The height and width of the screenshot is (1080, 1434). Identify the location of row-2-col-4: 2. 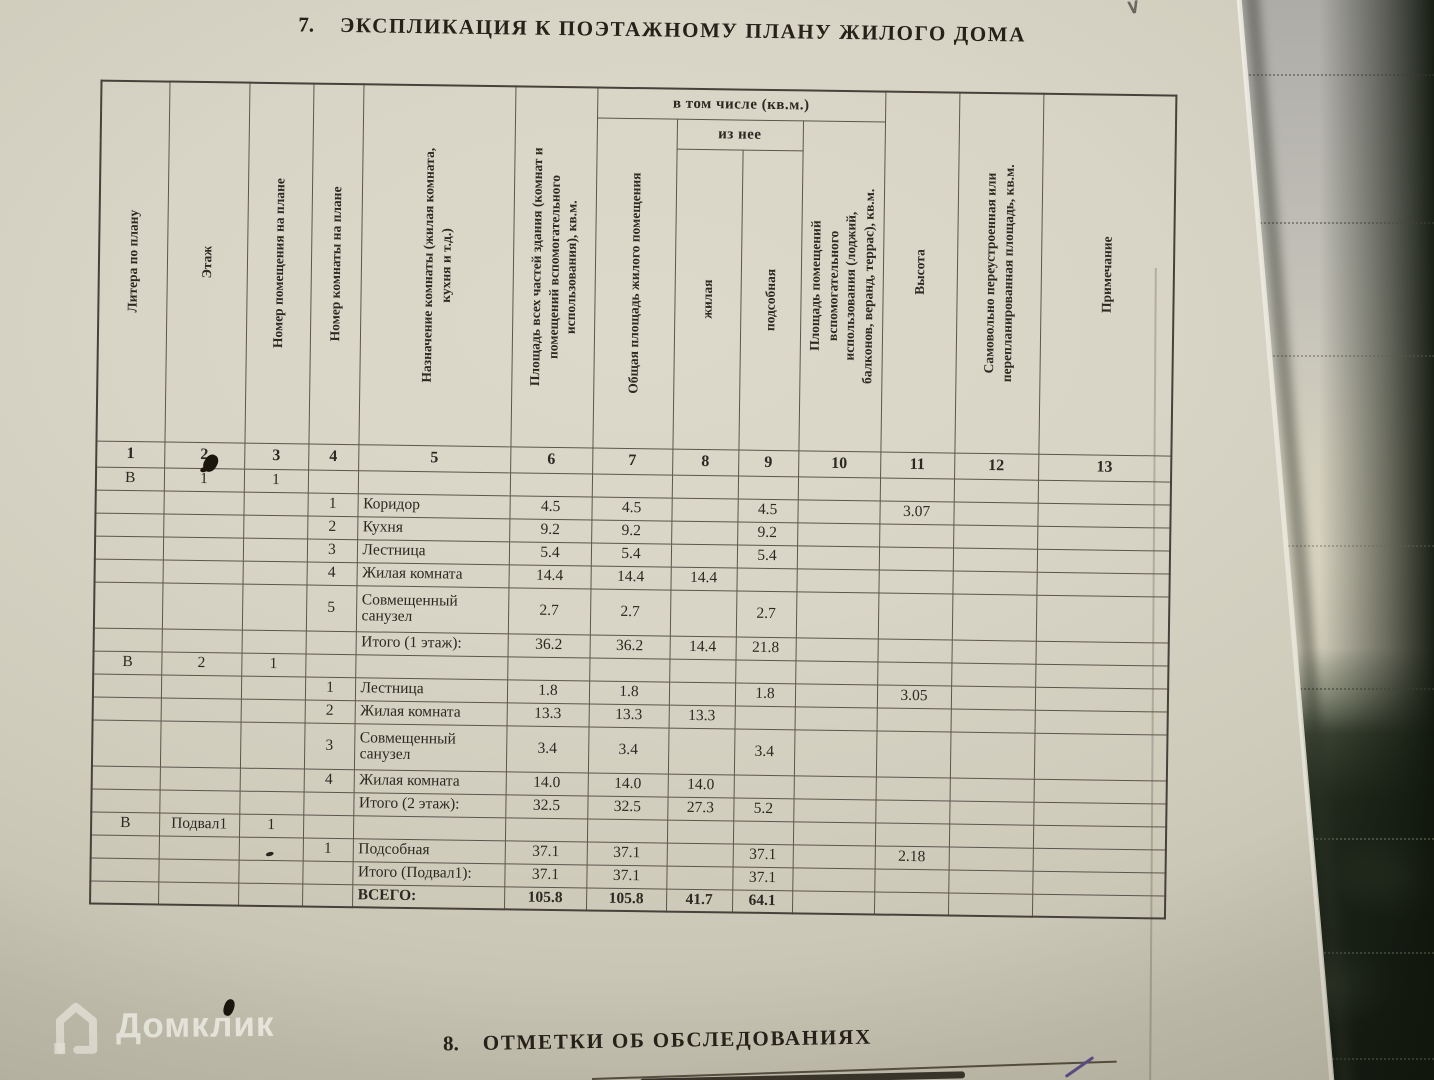
(332, 527).